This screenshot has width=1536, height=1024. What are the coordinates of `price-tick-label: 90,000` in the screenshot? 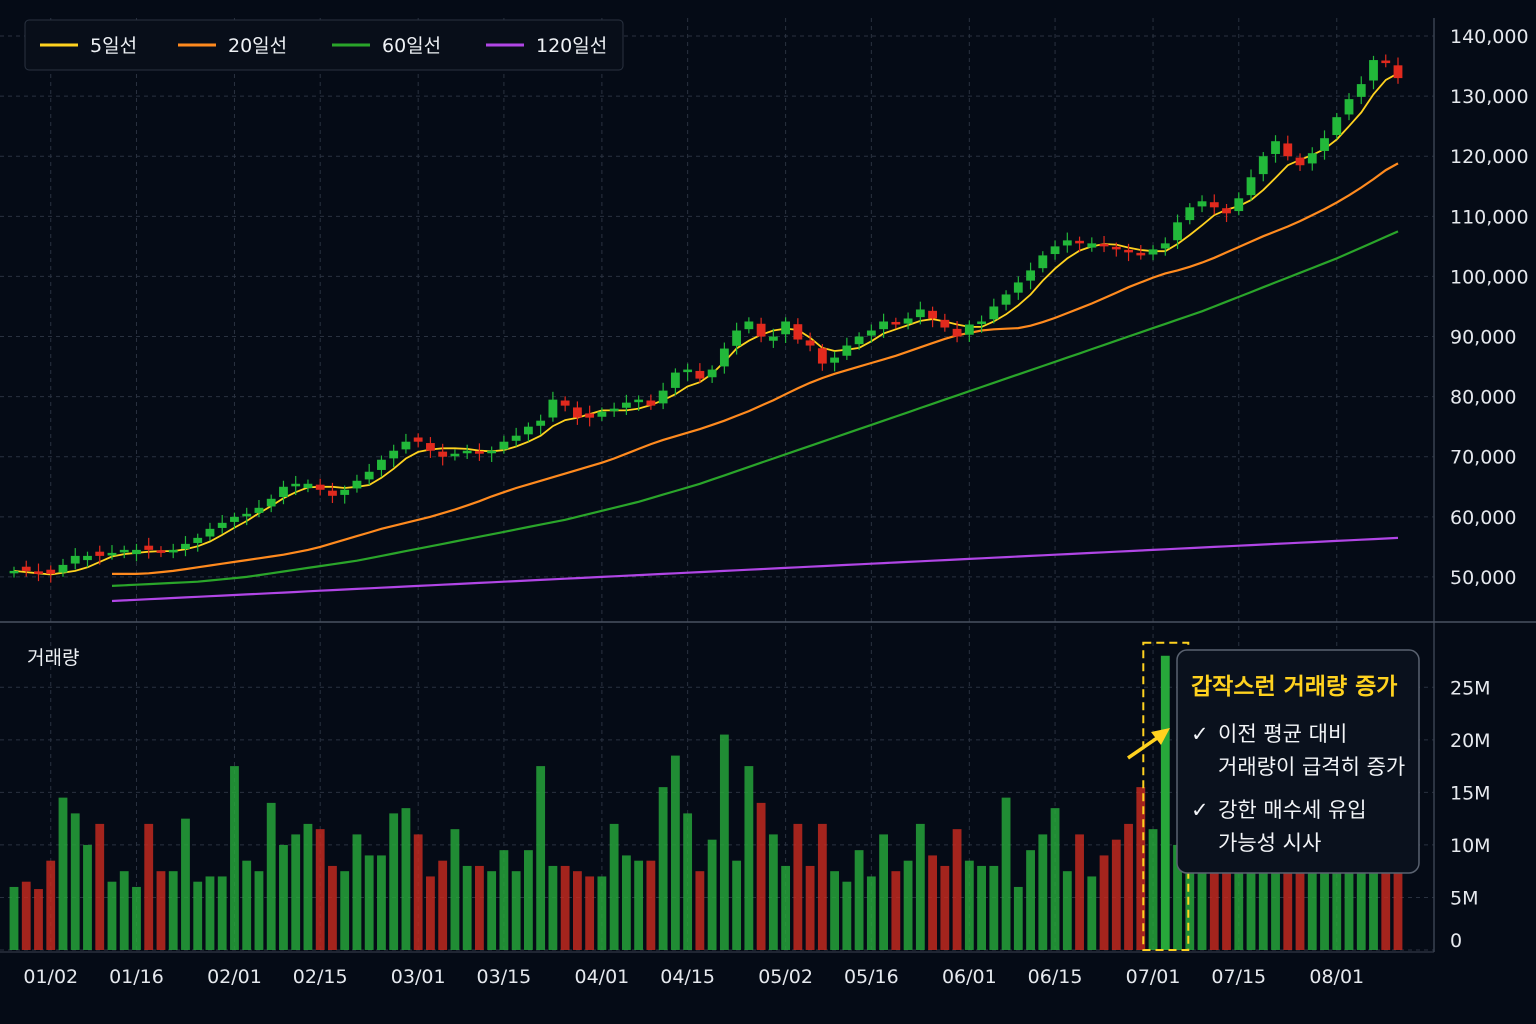 It's located at (1483, 338).